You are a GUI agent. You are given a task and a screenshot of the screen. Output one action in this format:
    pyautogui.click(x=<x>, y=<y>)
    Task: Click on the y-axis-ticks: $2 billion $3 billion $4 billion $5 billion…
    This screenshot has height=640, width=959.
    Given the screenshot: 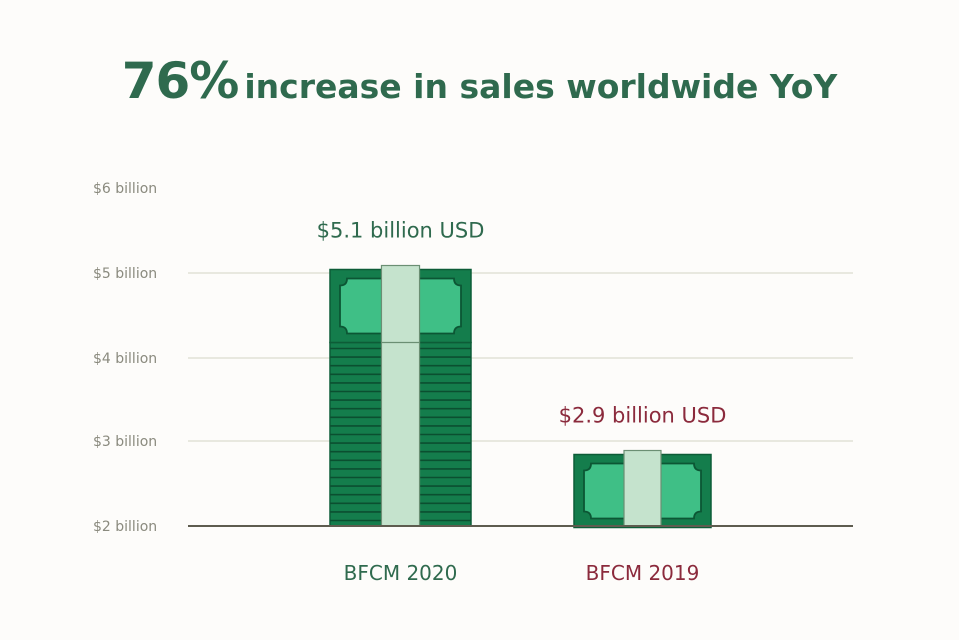 What is the action you would take?
    pyautogui.click(x=125, y=358)
    